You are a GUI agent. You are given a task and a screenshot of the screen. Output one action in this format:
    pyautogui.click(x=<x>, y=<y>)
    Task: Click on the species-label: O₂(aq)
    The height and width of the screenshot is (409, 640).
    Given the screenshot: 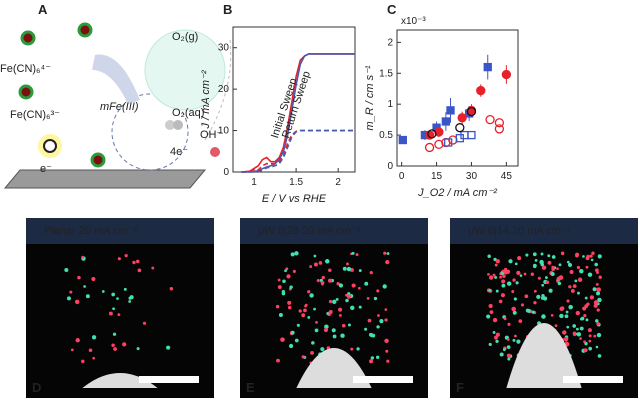 What is the action you would take?
    pyautogui.click(x=188, y=113)
    